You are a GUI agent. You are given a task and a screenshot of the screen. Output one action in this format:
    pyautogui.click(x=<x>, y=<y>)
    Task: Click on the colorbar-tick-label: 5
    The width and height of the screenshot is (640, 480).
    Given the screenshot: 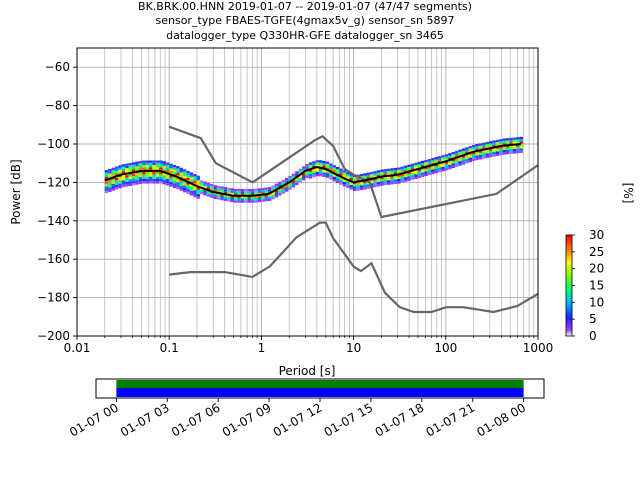 What is the action you would take?
    pyautogui.click(x=593, y=319)
    